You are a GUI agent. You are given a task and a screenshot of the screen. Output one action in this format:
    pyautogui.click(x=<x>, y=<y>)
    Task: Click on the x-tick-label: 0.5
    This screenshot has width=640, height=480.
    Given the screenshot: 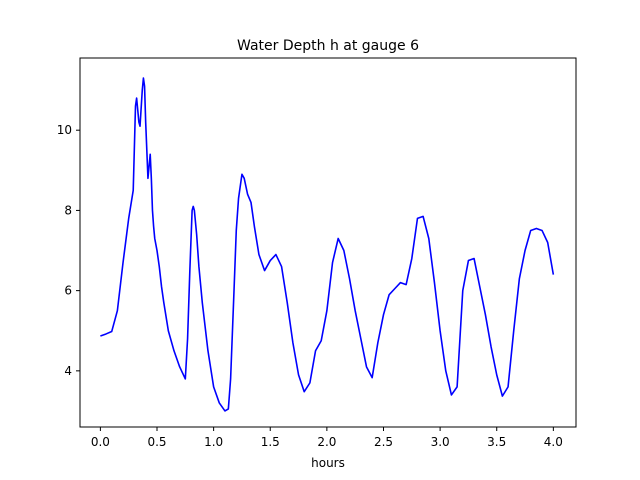 What is the action you would take?
    pyautogui.click(x=156, y=442)
    